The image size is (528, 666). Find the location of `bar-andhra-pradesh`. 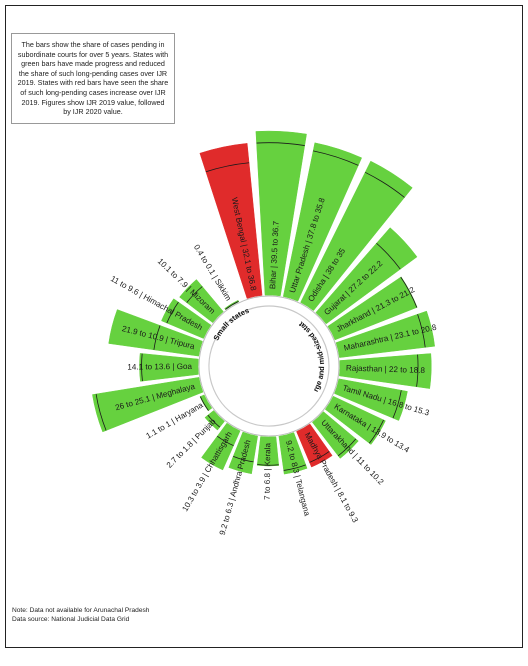

bar-andhra-pradesh is located at coordinates (243, 453).